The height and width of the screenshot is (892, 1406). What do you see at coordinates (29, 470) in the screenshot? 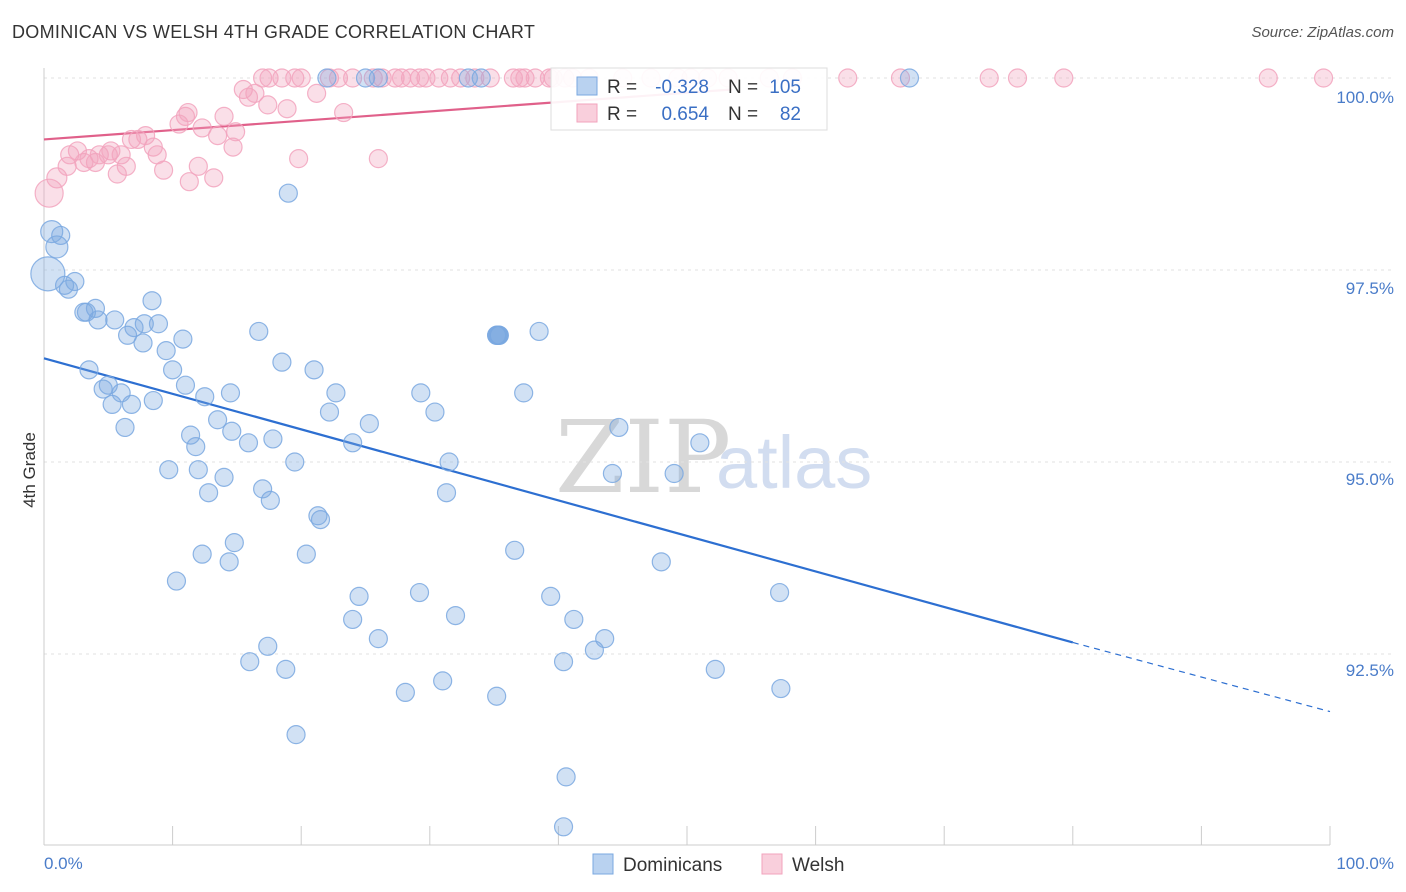
I see `y-axis-title: 4th Grade` at bounding box center [29, 470].